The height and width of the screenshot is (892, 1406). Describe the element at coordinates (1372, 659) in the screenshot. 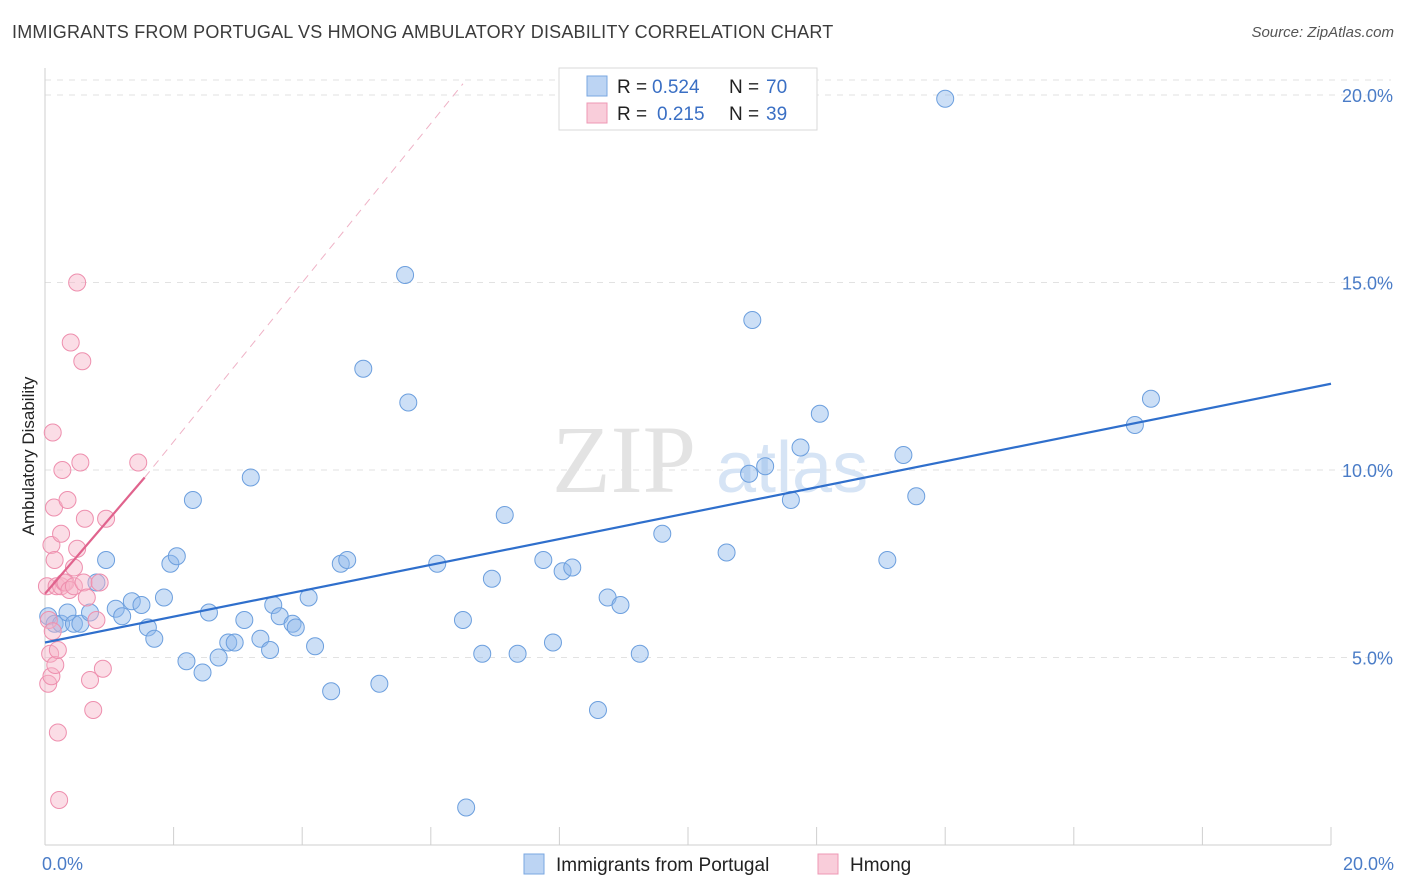

I see `y-tick-label-5: 5.0%` at that location.